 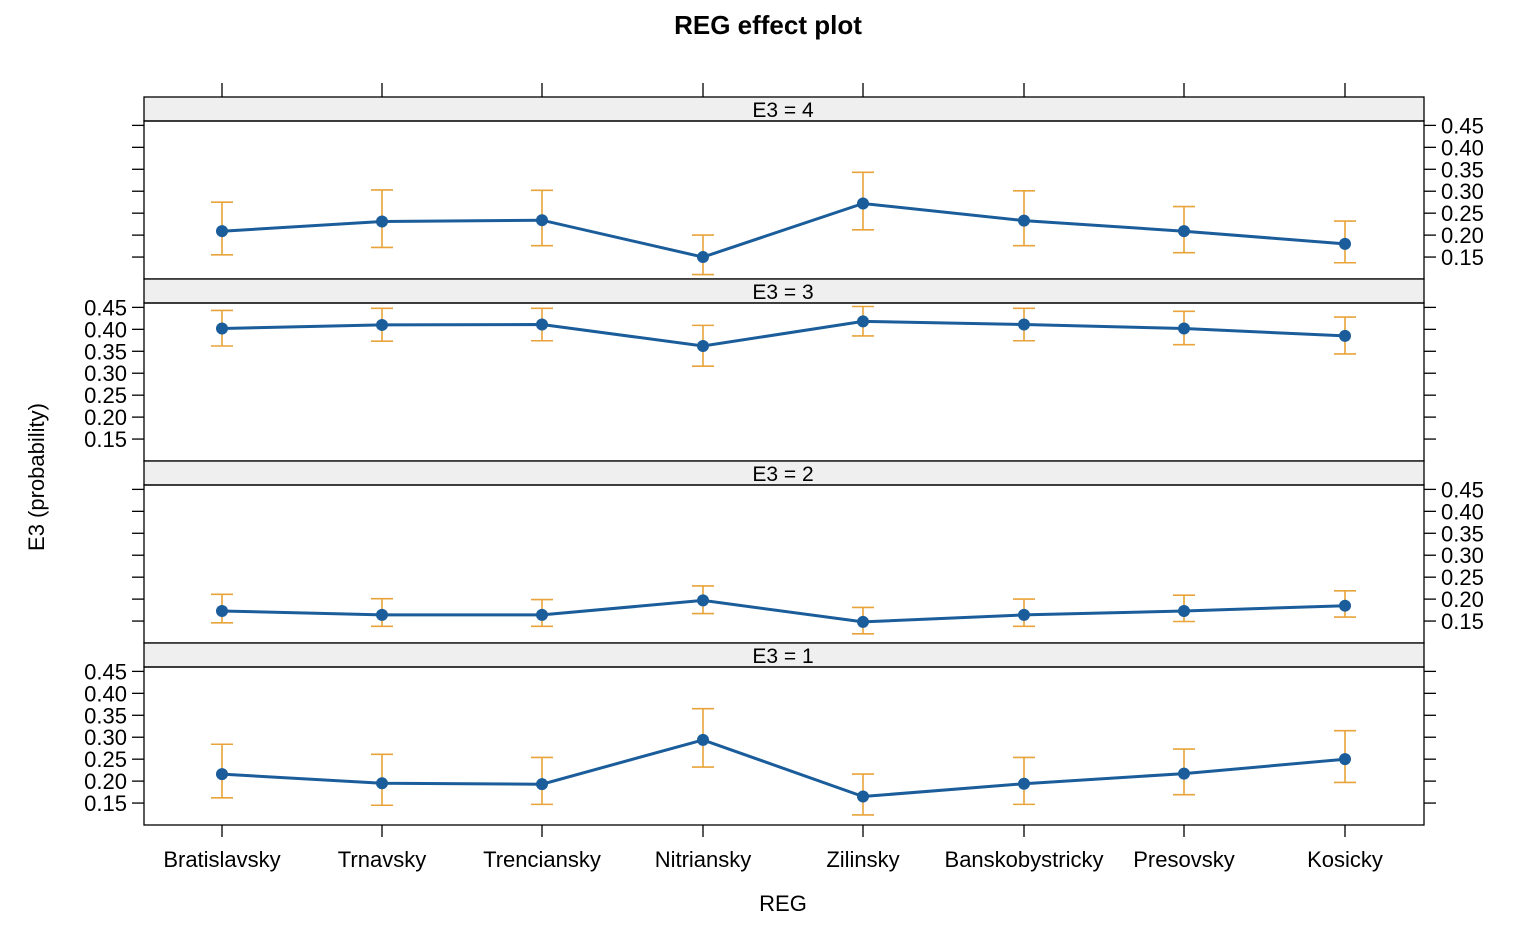 What do you see at coordinates (783, 110) in the screenshot?
I see `panel-strip-label: E3 = 4` at bounding box center [783, 110].